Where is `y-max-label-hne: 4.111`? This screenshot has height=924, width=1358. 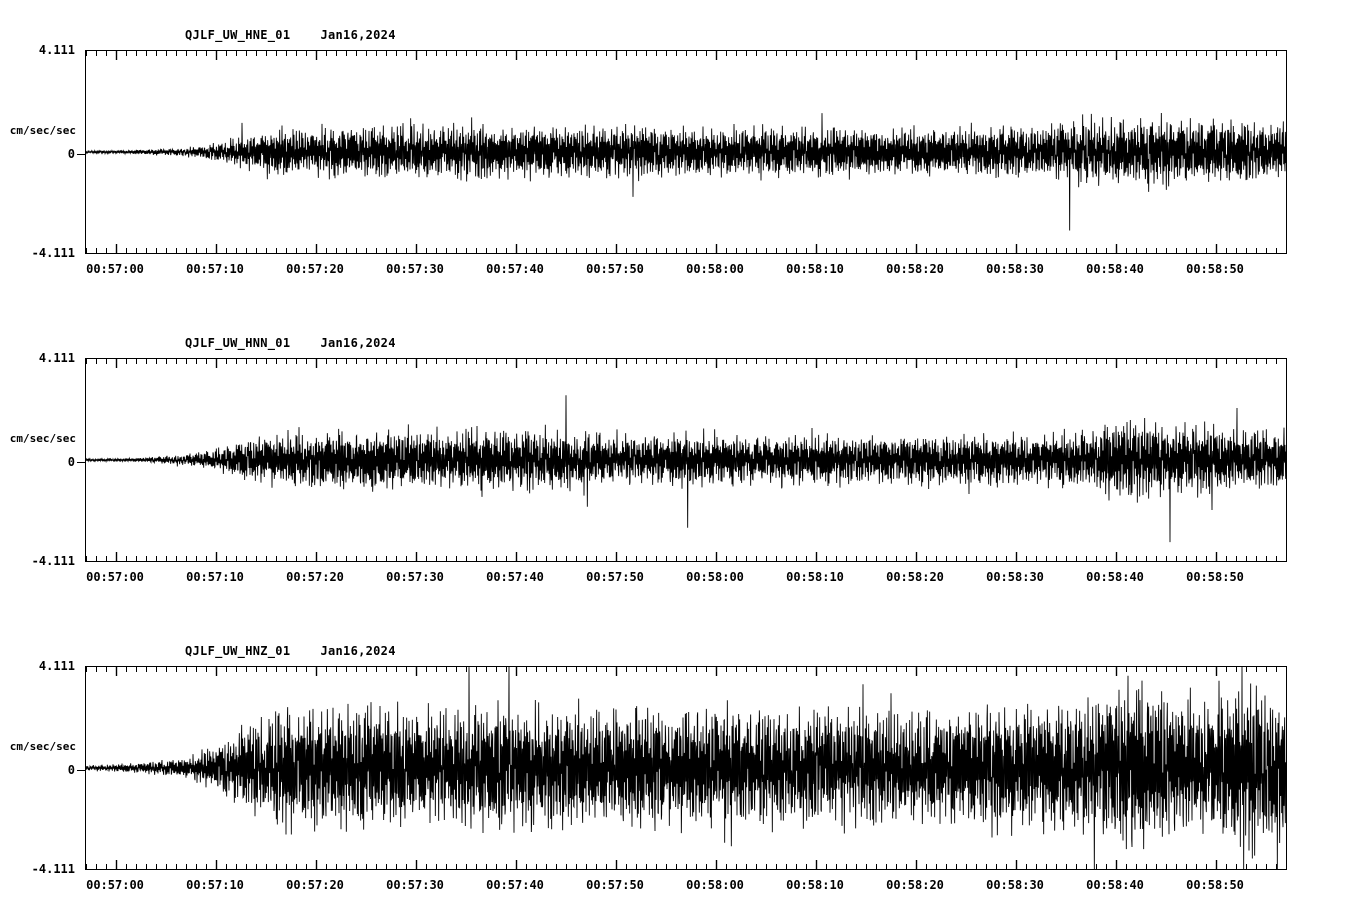 y-max-label-hne: 4.111 is located at coordinates (56, 50).